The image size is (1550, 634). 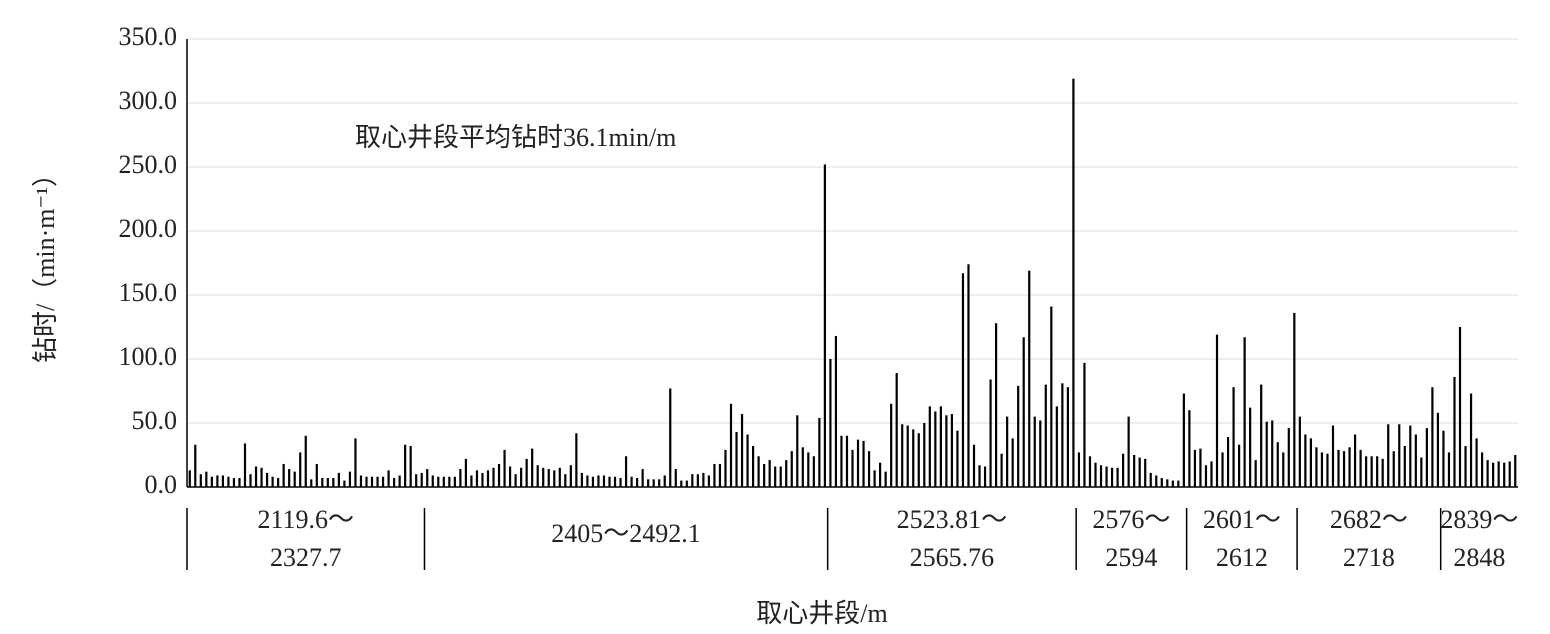 What do you see at coordinates (305, 519) in the screenshot?
I see `group-label: 2119.6～` at bounding box center [305, 519].